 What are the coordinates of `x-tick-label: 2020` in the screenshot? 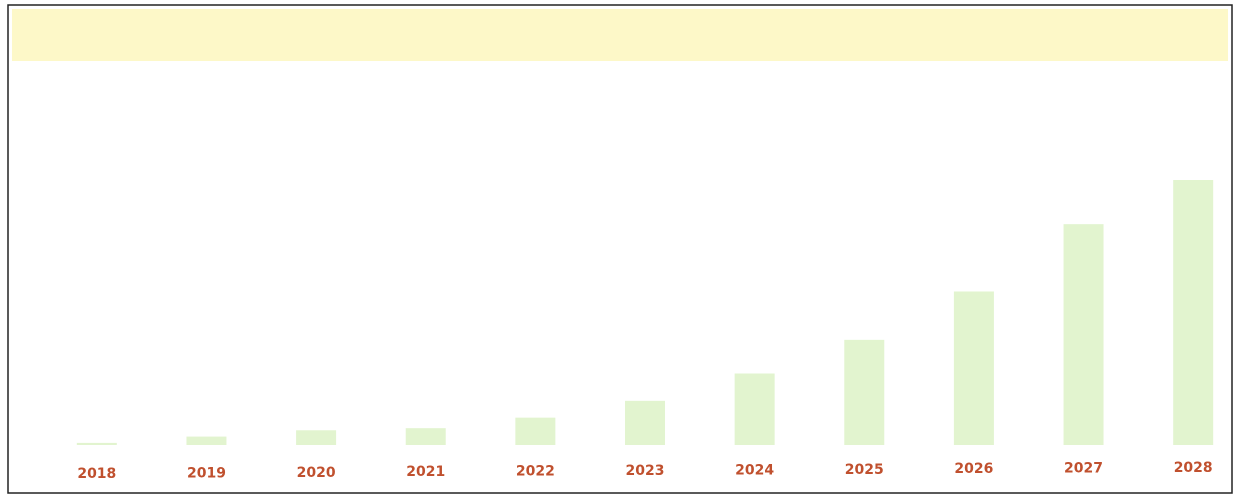 It's located at (316, 473).